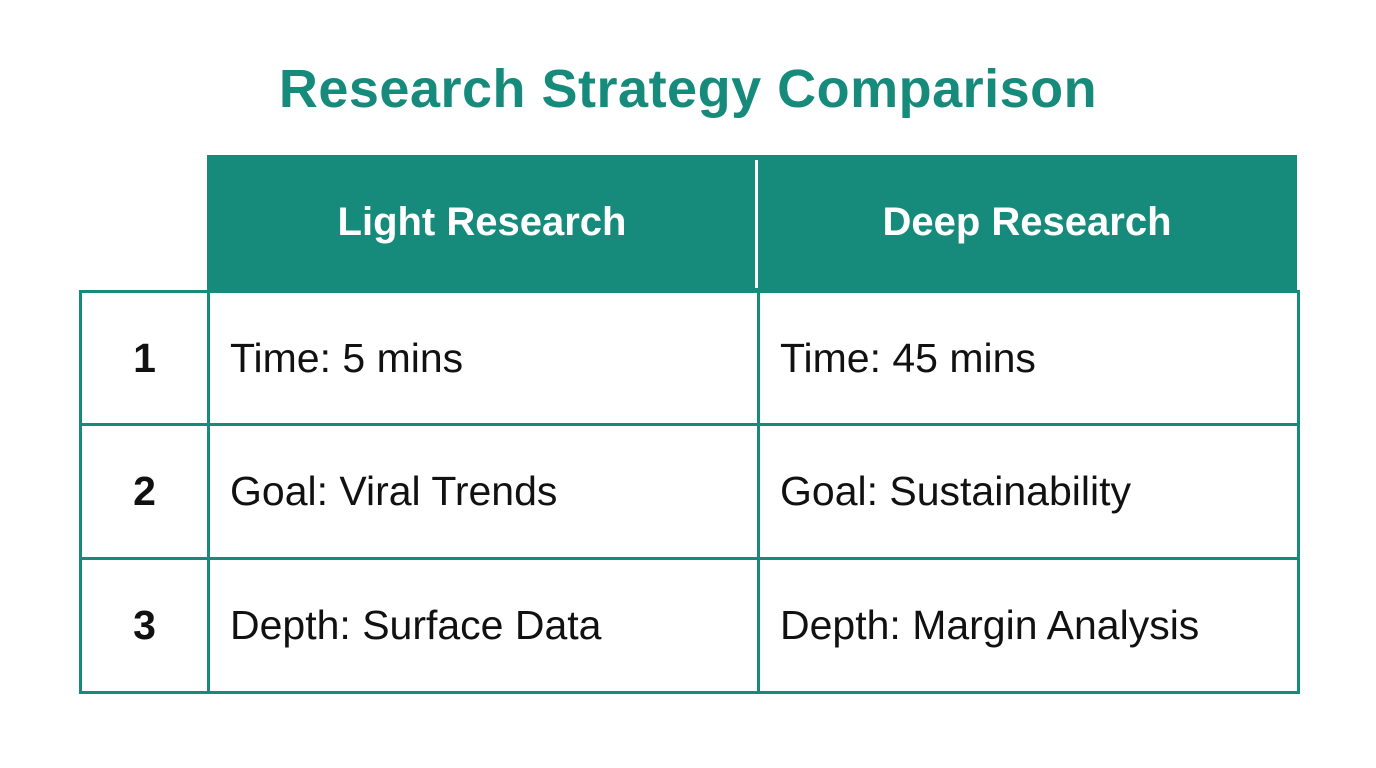 Image resolution: width=1376 pixels, height=768 pixels. I want to click on column-header: Light Research, so click(482, 222).